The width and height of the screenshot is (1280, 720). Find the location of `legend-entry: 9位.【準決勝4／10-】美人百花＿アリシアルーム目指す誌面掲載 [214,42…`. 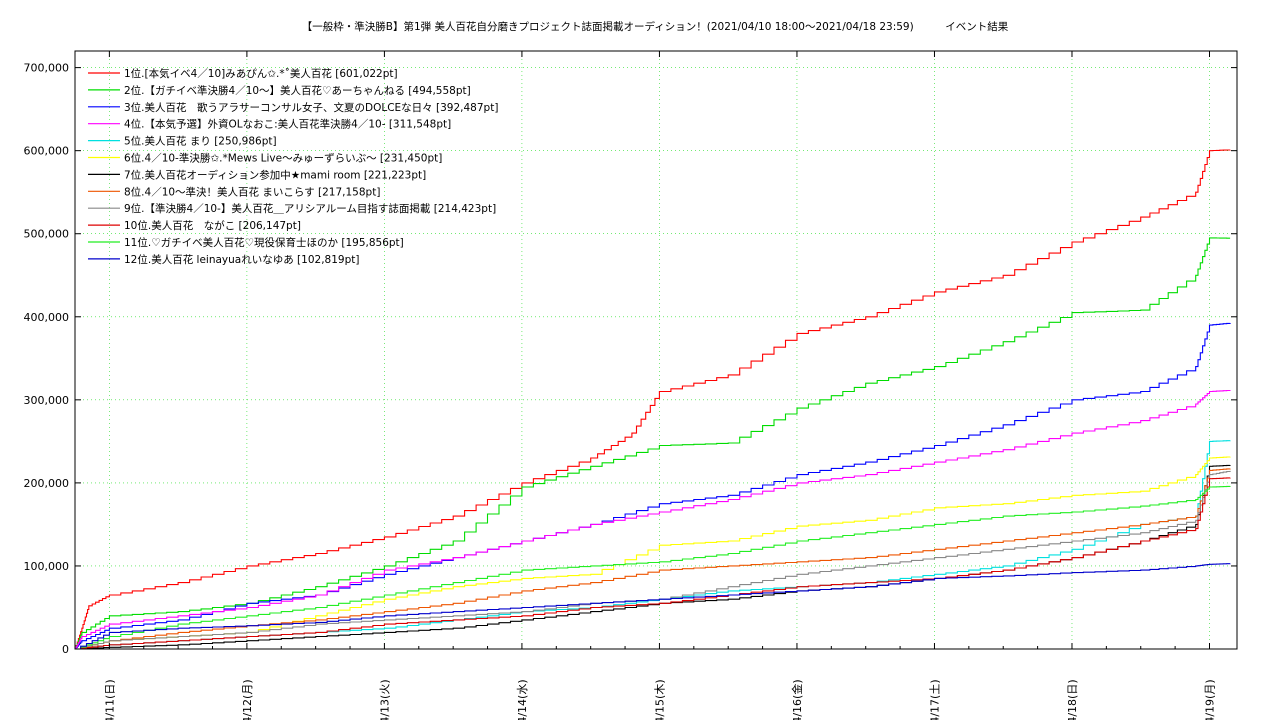

legend-entry: 9位.【準決勝4／10-】美人百花＿アリシアルーム目指す誌面掲載 [214,42… is located at coordinates (310, 208).